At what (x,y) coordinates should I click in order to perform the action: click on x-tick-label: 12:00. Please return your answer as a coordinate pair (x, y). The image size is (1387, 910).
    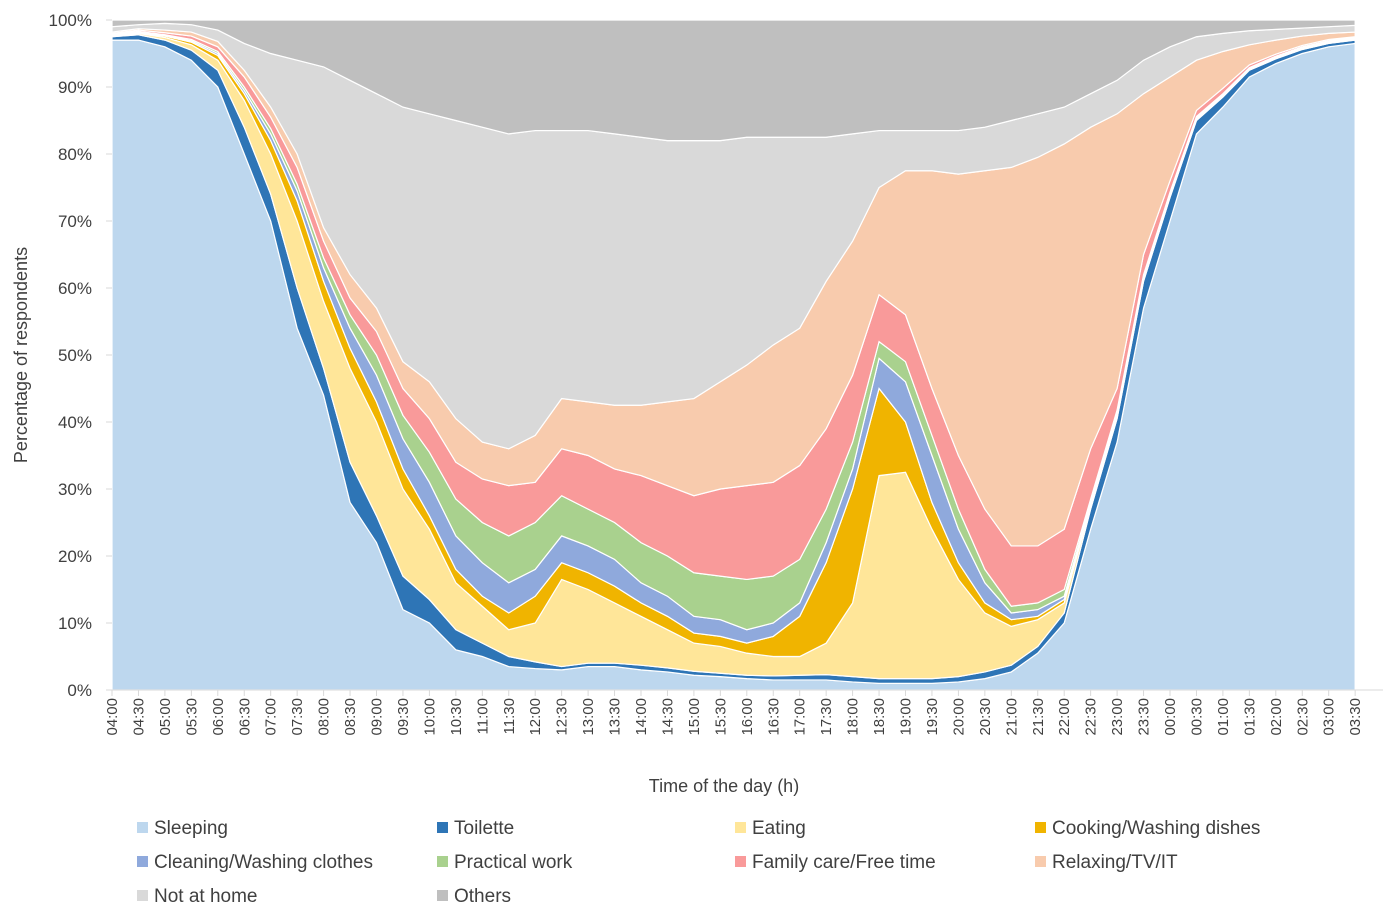
    Looking at the image, I should click on (535, 717).